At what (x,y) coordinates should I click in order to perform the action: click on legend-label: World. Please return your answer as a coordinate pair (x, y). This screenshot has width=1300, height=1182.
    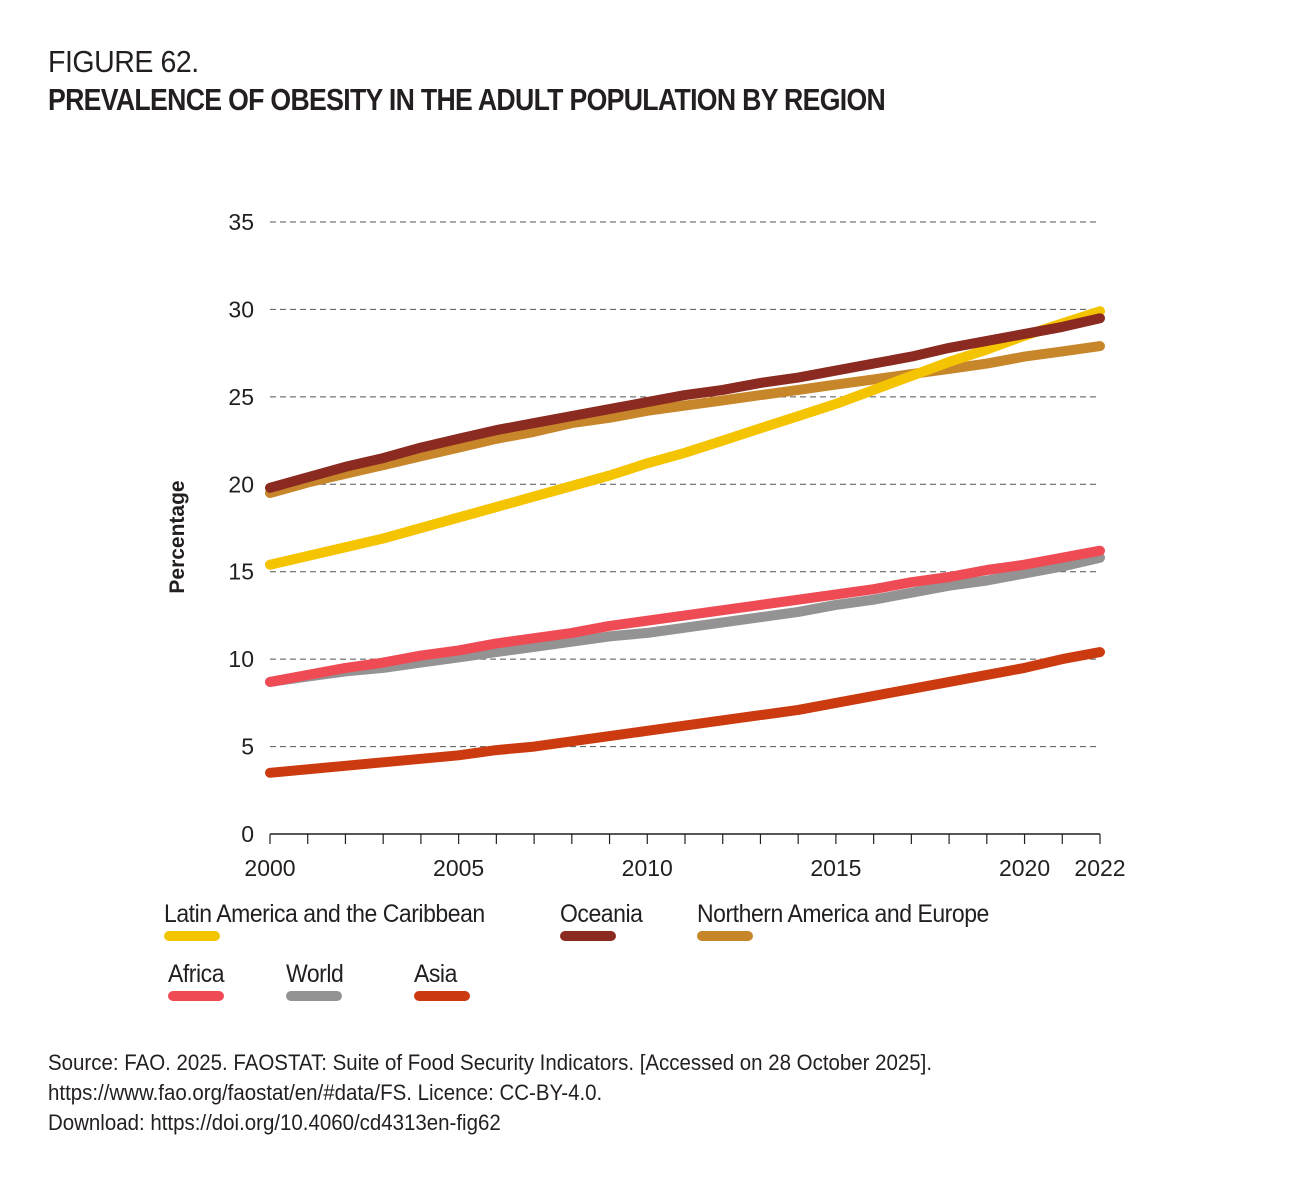
    Looking at the image, I should click on (315, 974).